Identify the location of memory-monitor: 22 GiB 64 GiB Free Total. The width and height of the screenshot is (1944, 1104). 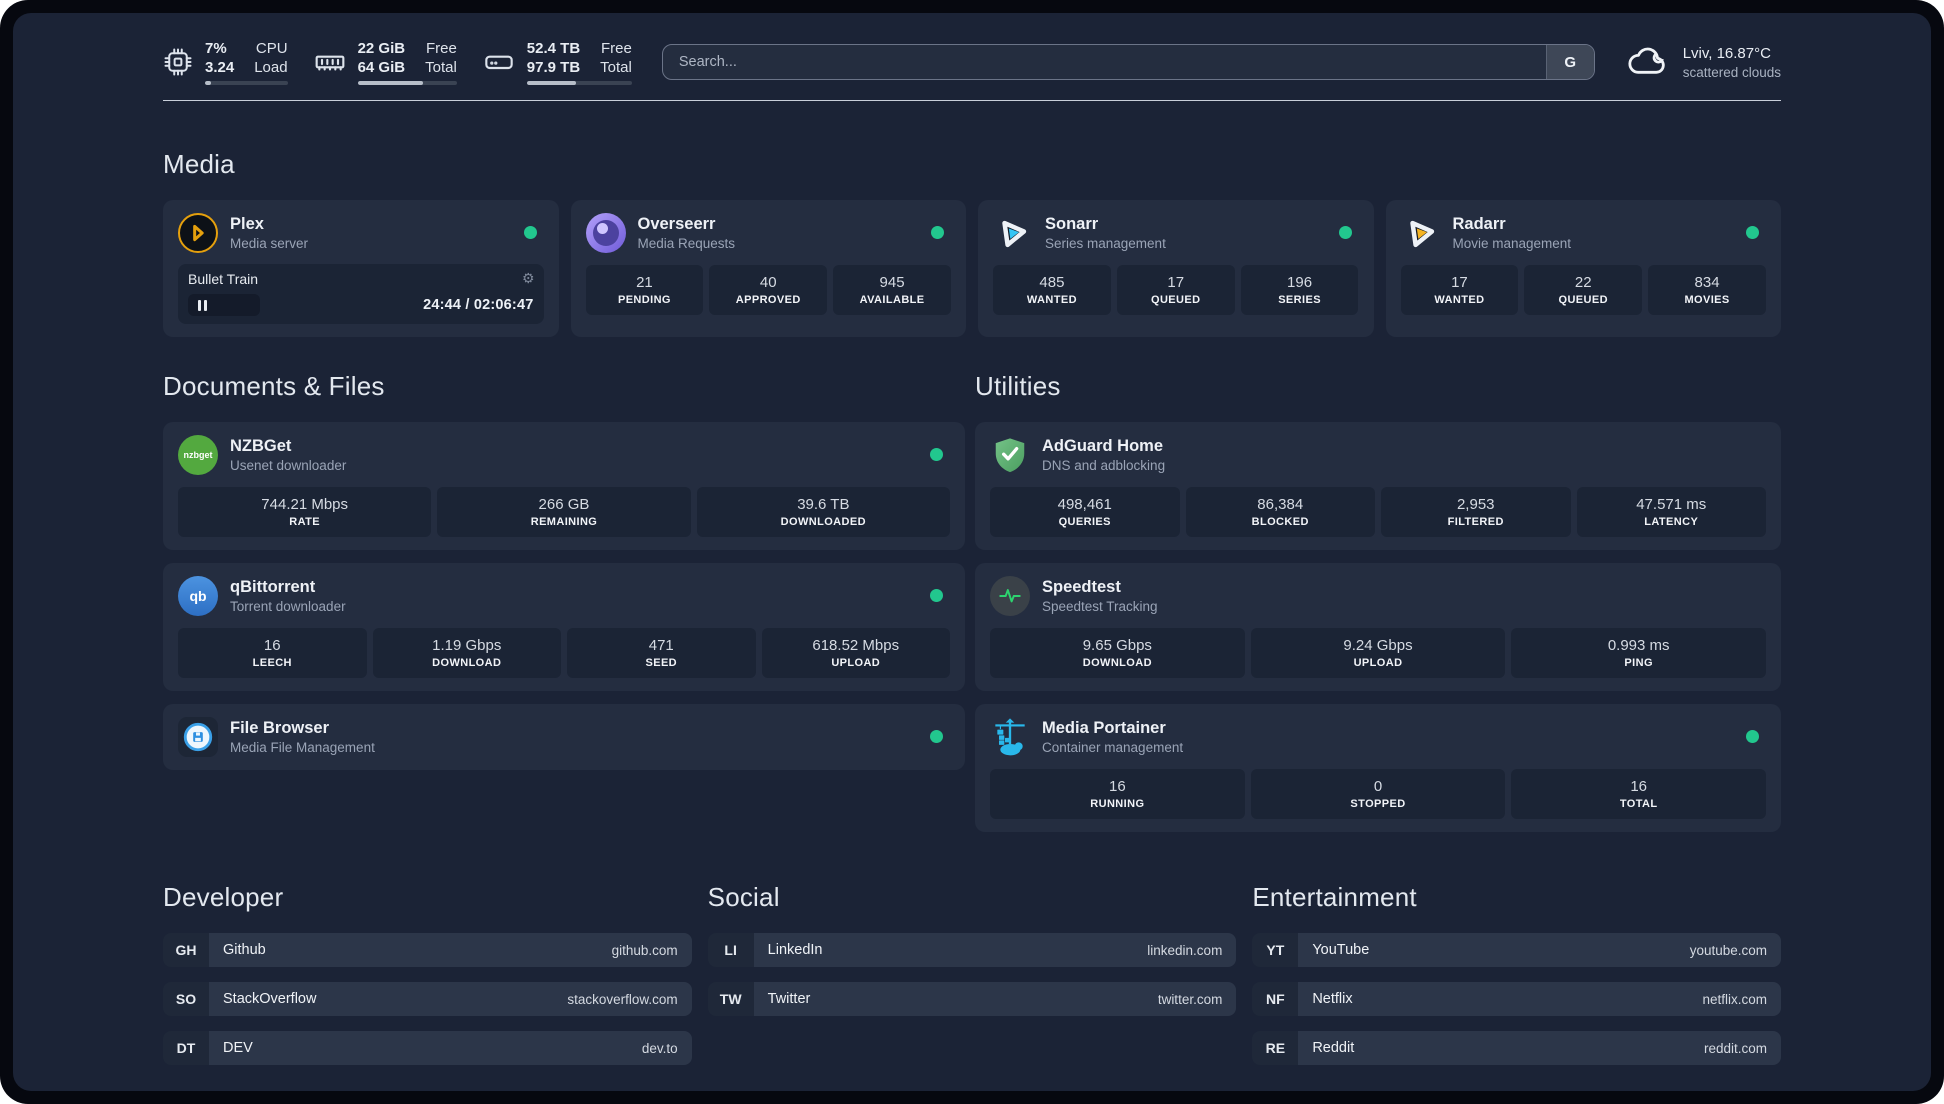
(385, 62).